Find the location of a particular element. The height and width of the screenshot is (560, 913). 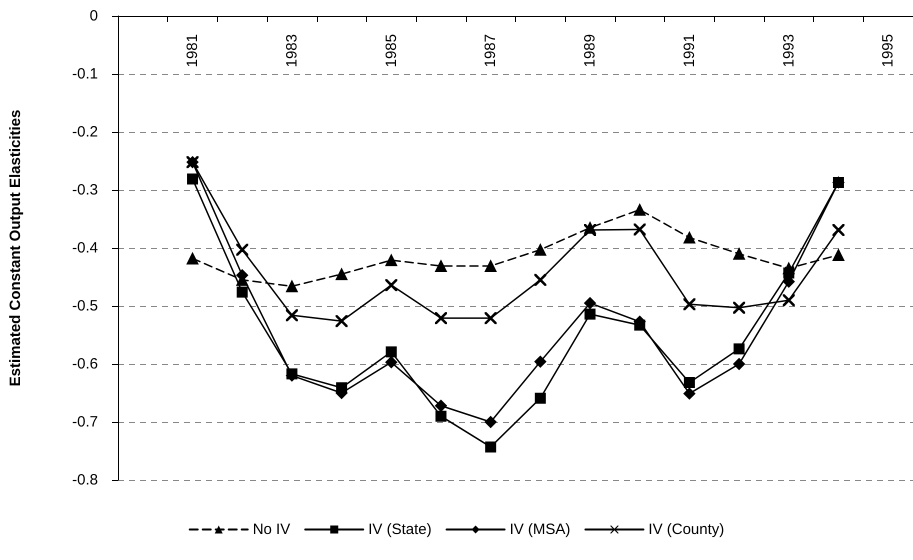

x-tick-label: 1991 is located at coordinates (689, 51).